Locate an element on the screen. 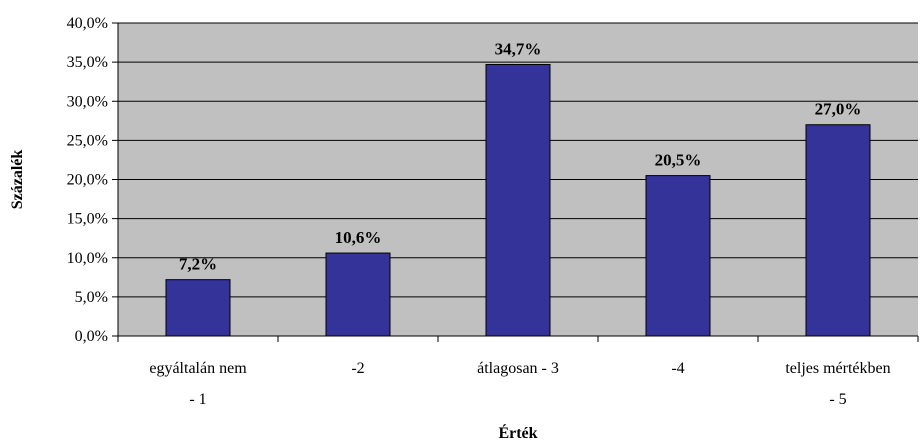 This screenshot has width=920, height=446. category-label: -4 is located at coordinates (677, 368).